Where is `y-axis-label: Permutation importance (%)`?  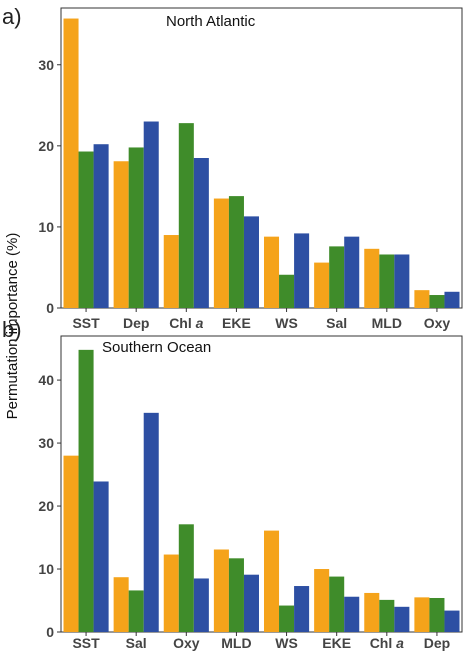
y-axis-label: Permutation importance (%) is located at coordinates (12, 326).